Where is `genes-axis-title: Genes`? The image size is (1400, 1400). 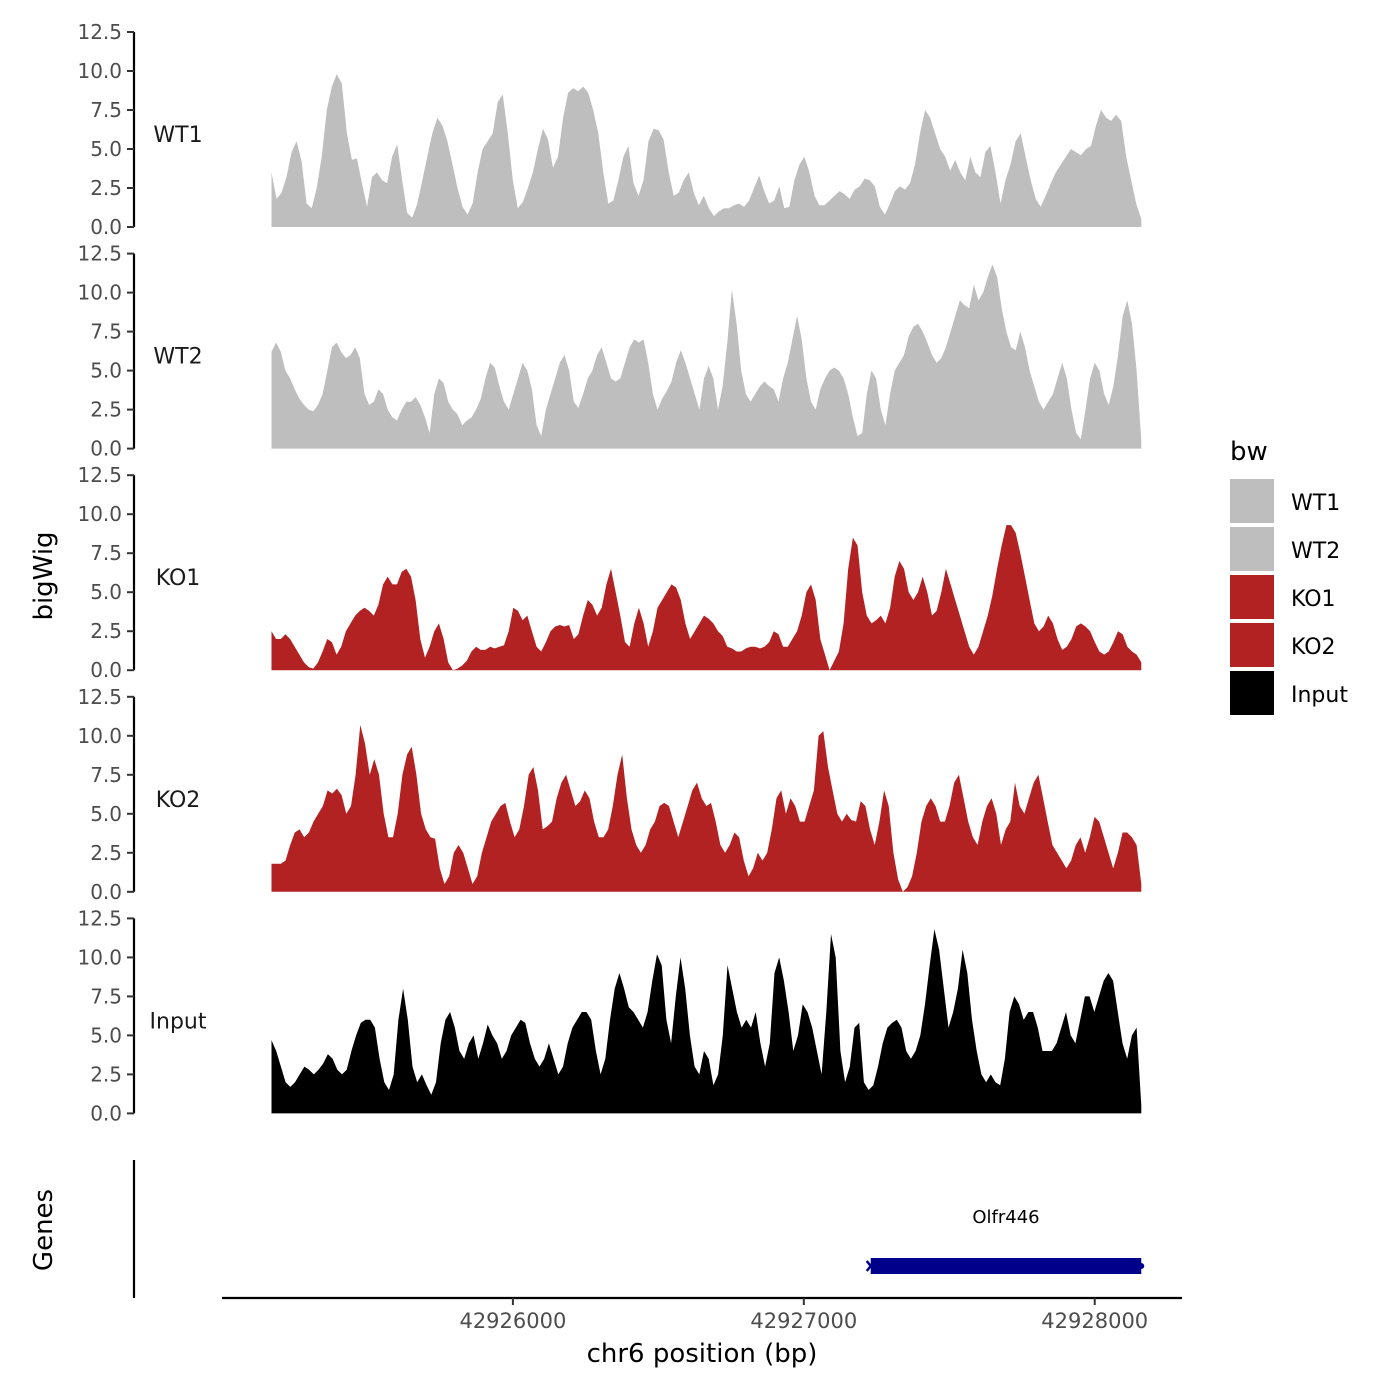 genes-axis-title: Genes is located at coordinates (44, 1230).